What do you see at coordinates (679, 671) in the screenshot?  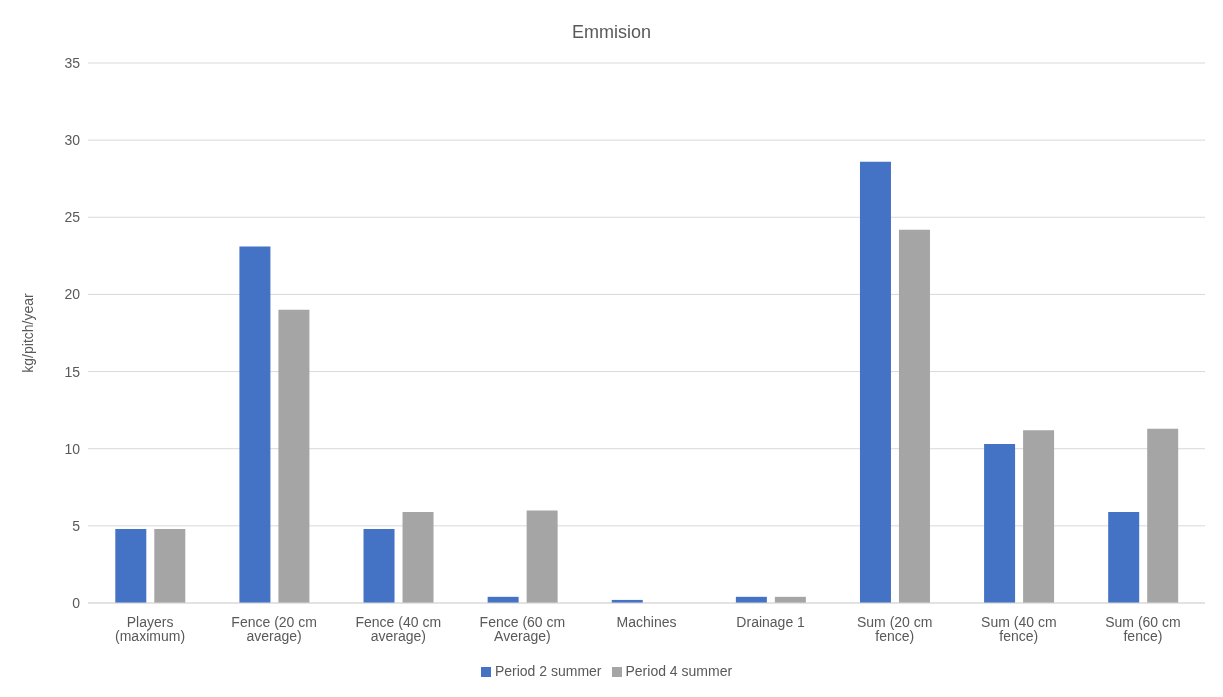 I see `legend-label: Period 4 summer` at bounding box center [679, 671].